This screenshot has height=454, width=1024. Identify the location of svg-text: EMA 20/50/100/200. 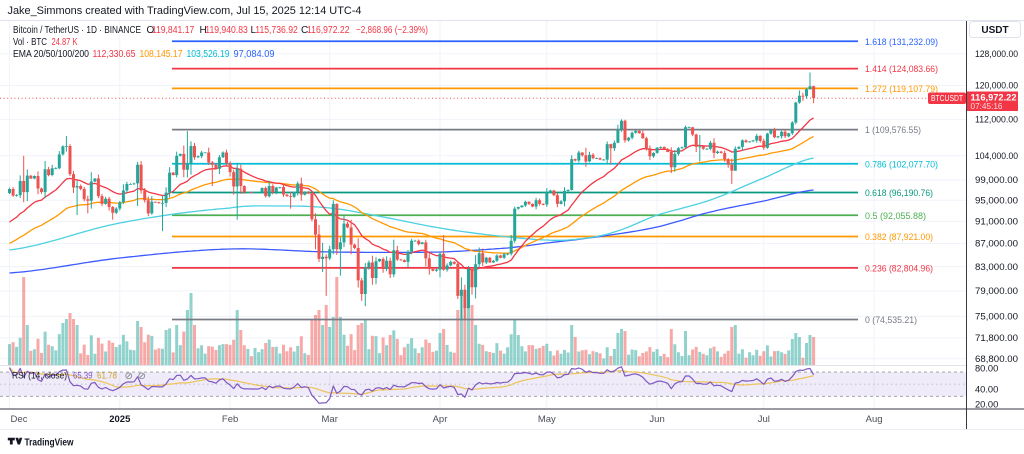
(51, 54).